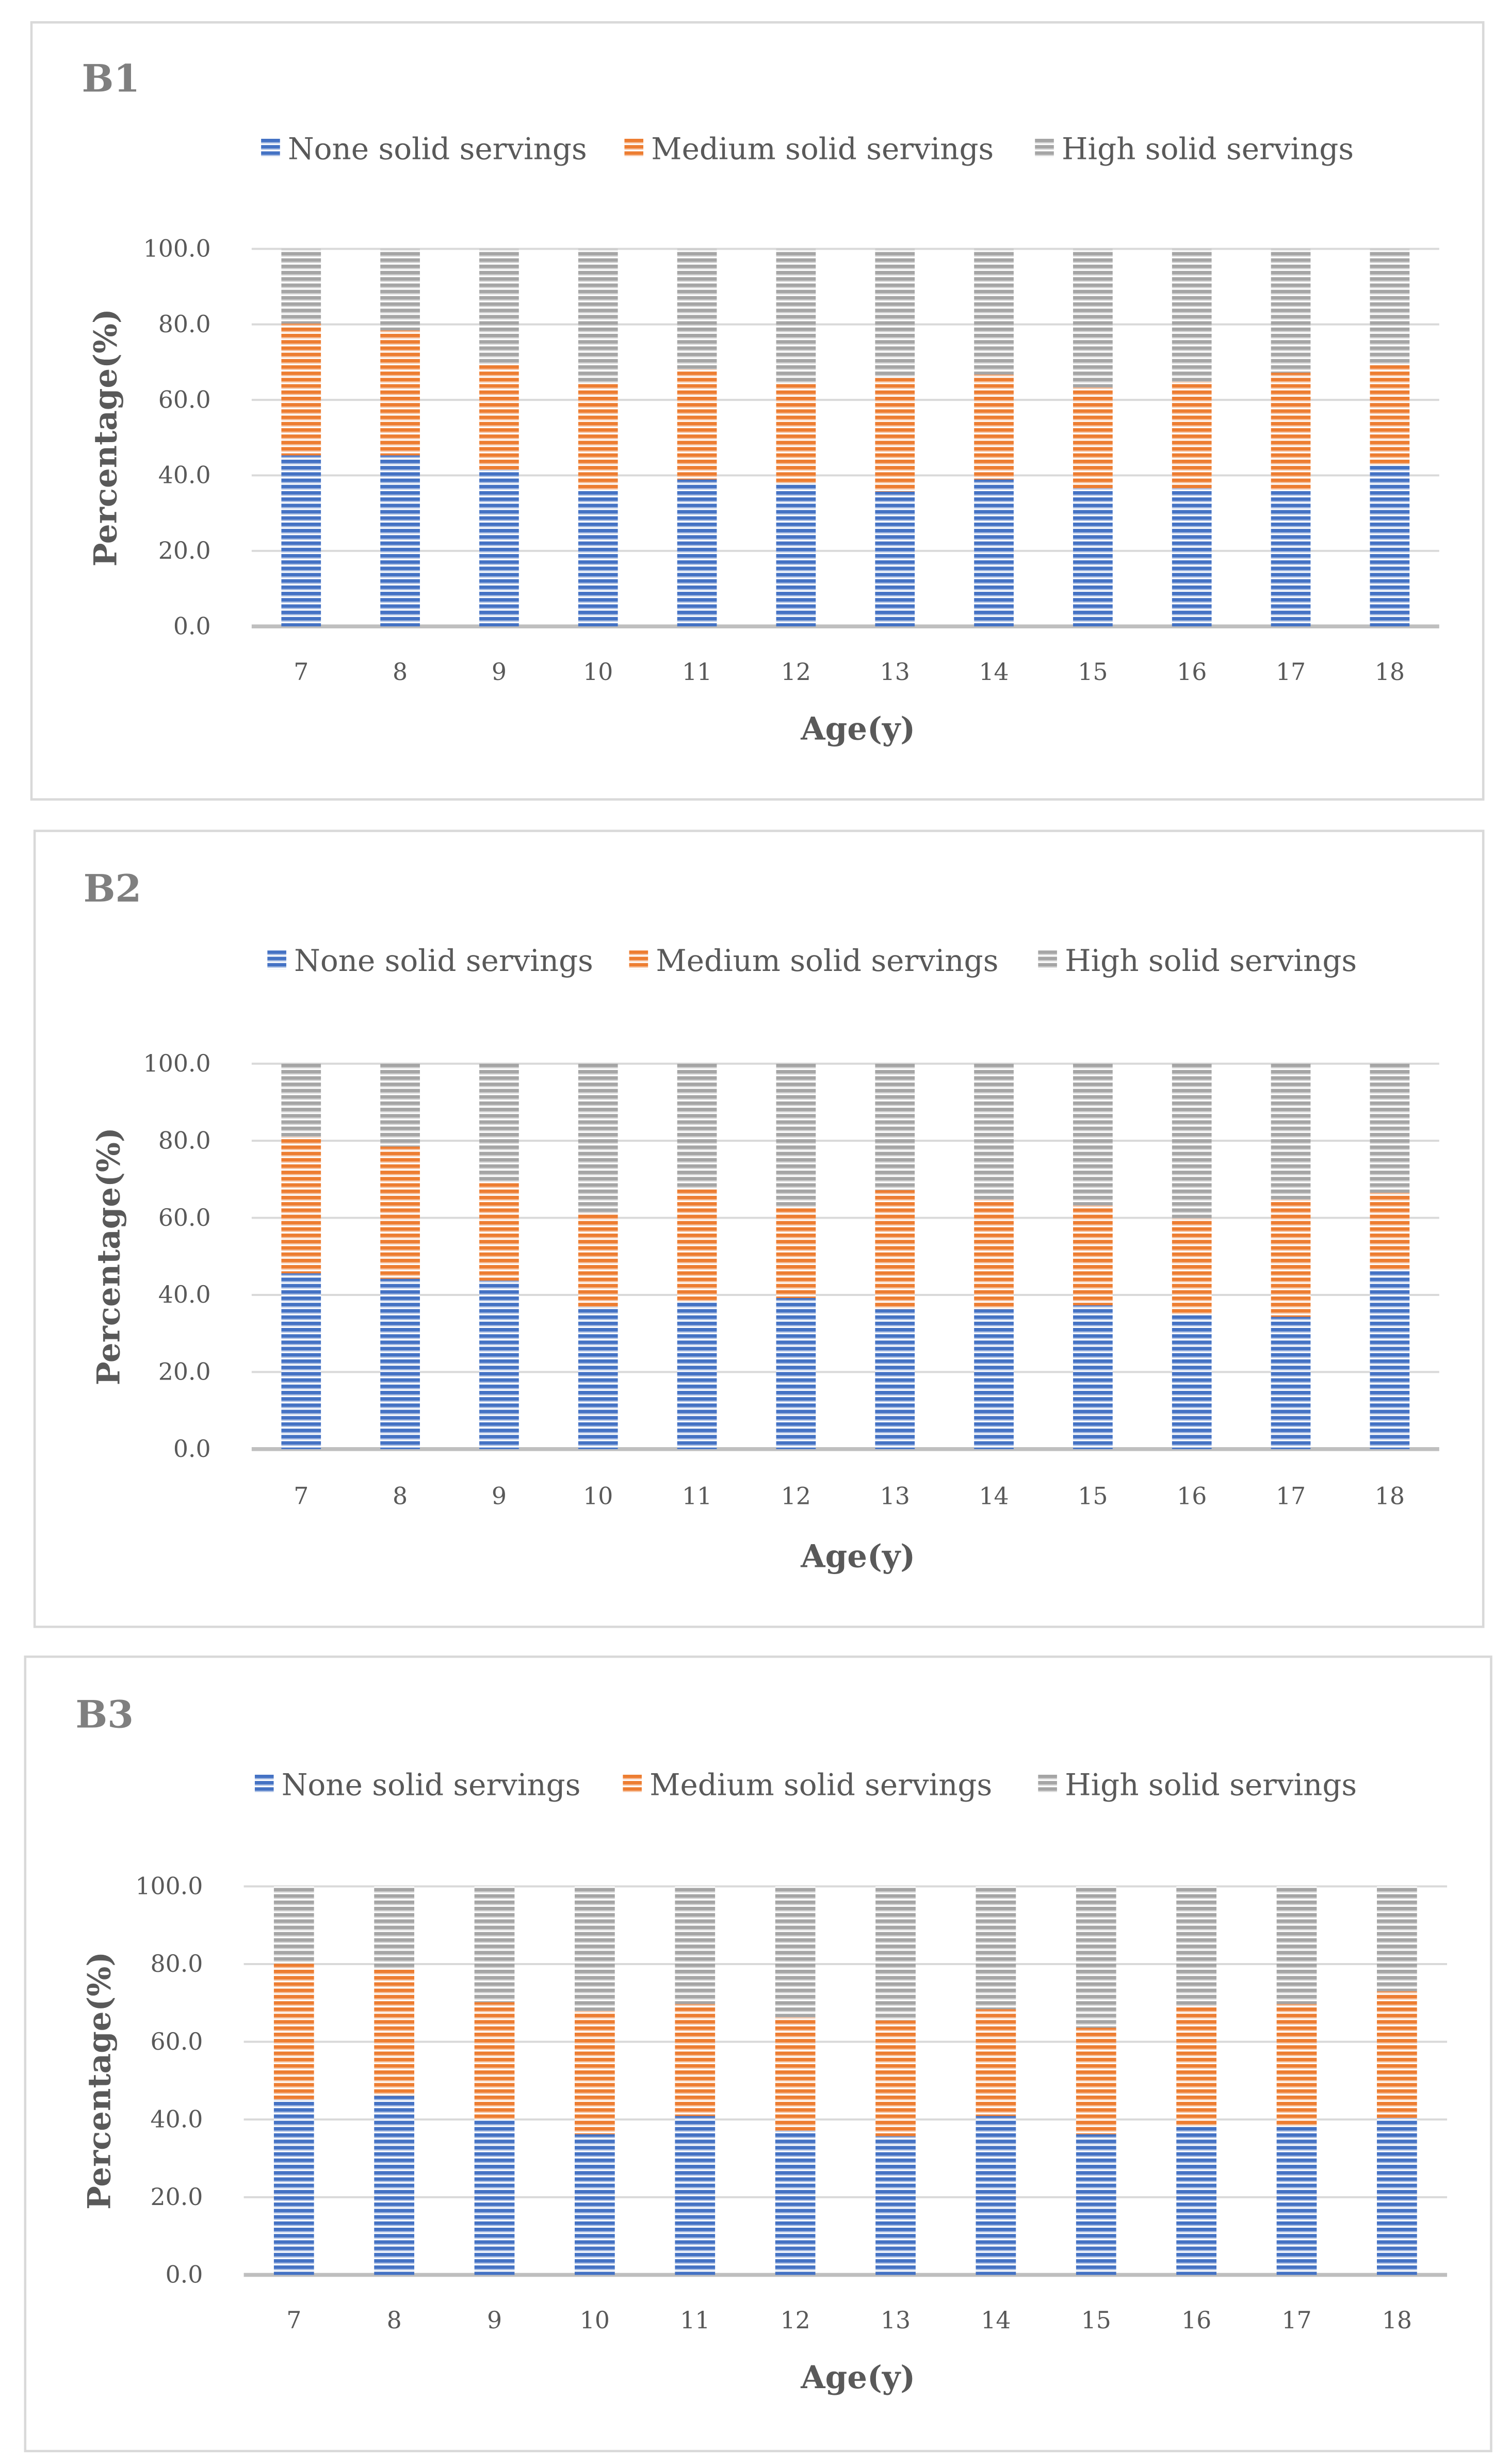 Image resolution: width=1510 pixels, height=2464 pixels. What do you see at coordinates (796, 2320) in the screenshot?
I see `x-tick-label: 12` at bounding box center [796, 2320].